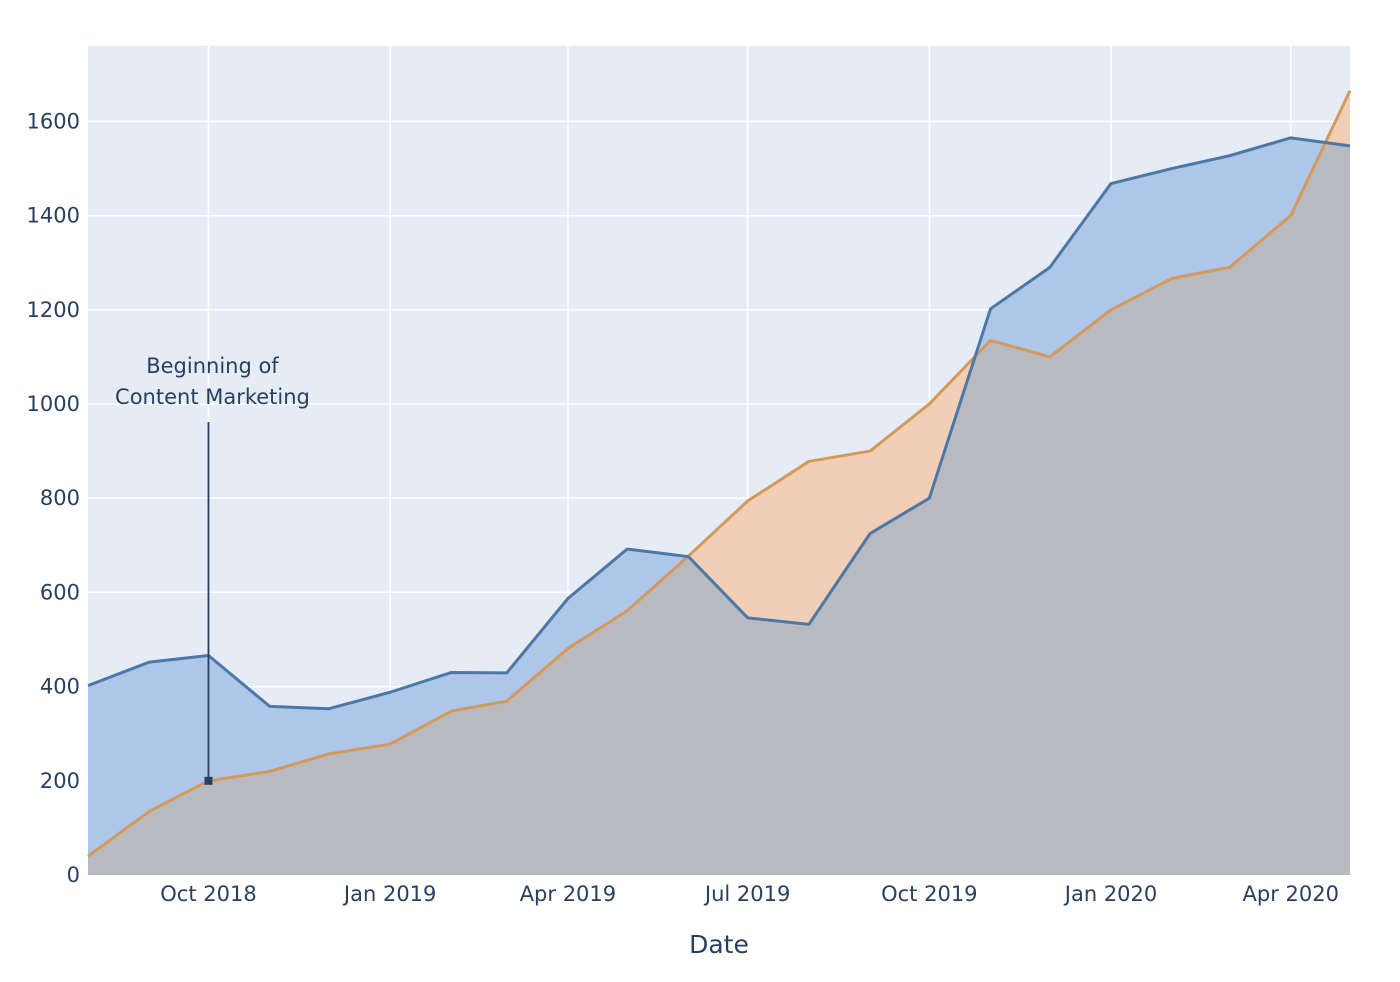 The width and height of the screenshot is (1400, 982). Describe the element at coordinates (929, 894) in the screenshot. I see `x-tick-label: Oct 2019` at that location.